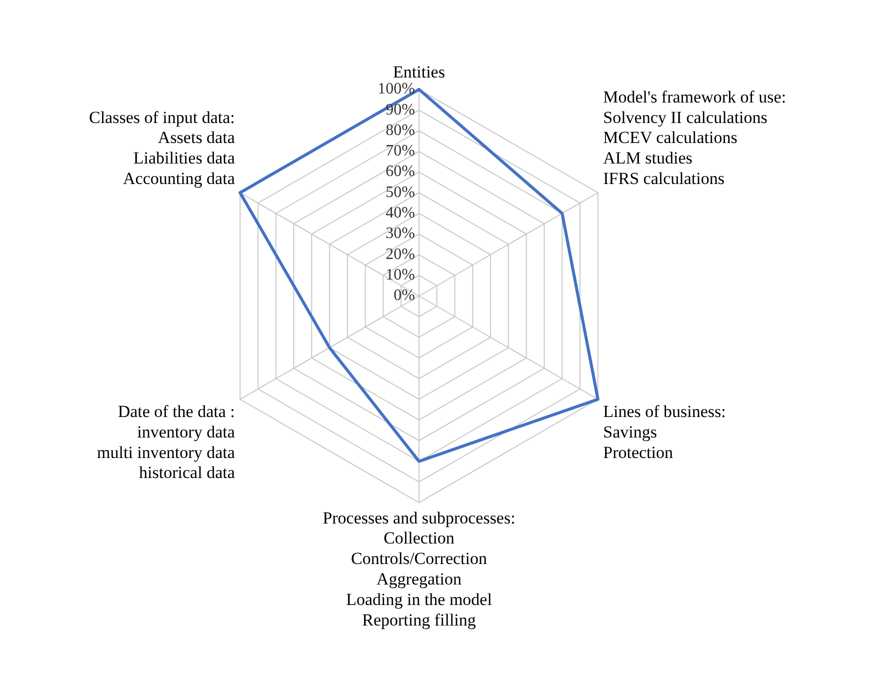 This screenshot has width=881, height=694. Describe the element at coordinates (664, 432) in the screenshot. I see `spoke-label: Lines of business: Savings Protection` at that location.